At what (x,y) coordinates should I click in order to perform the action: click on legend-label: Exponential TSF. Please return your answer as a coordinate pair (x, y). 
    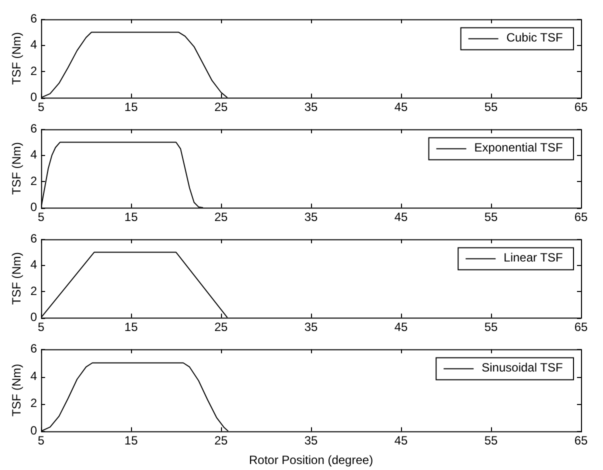
    Looking at the image, I should click on (518, 147).